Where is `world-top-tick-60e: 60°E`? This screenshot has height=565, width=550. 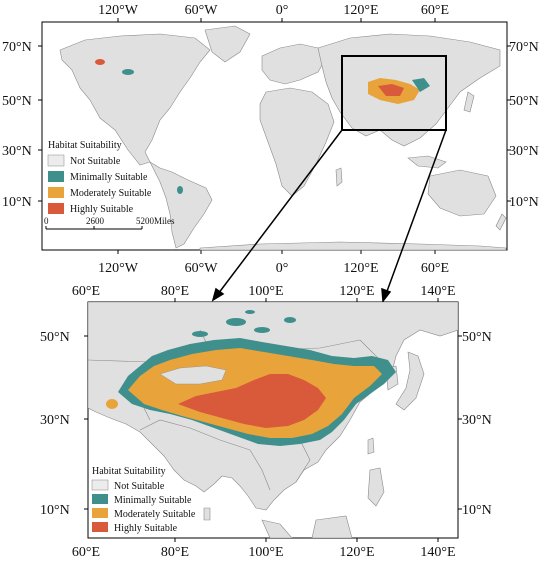 world-top-tick-60e: 60°E is located at coordinates (435, 10).